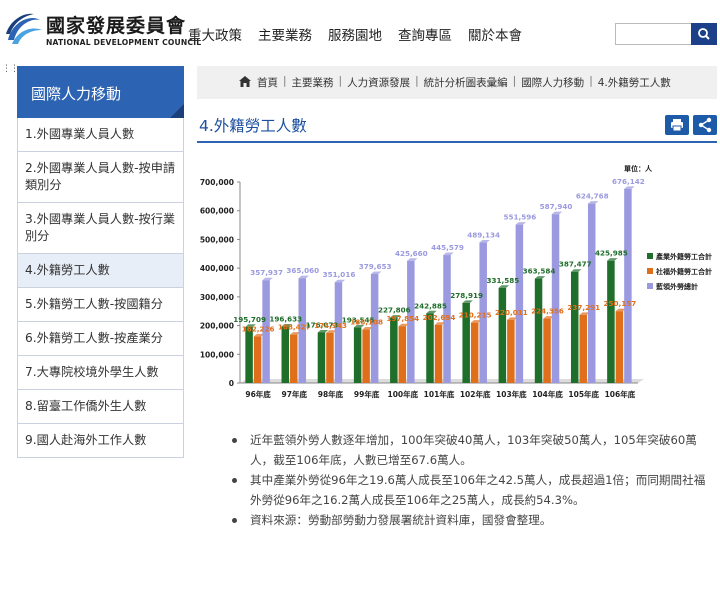 The width and height of the screenshot is (720, 592). I want to click on y-tick-label: 200,000, so click(217, 326).